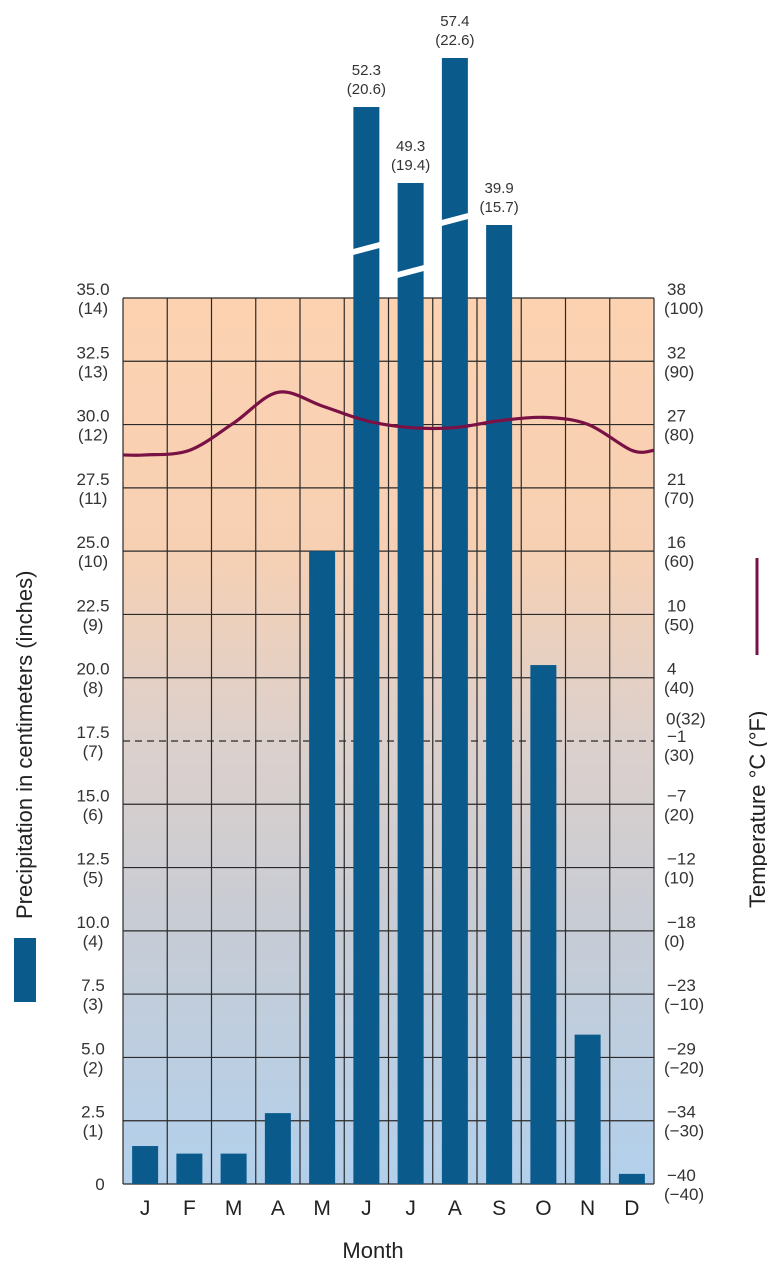  I want to click on right-tick-label-fahrenheit: (−40), so click(684, 1194).